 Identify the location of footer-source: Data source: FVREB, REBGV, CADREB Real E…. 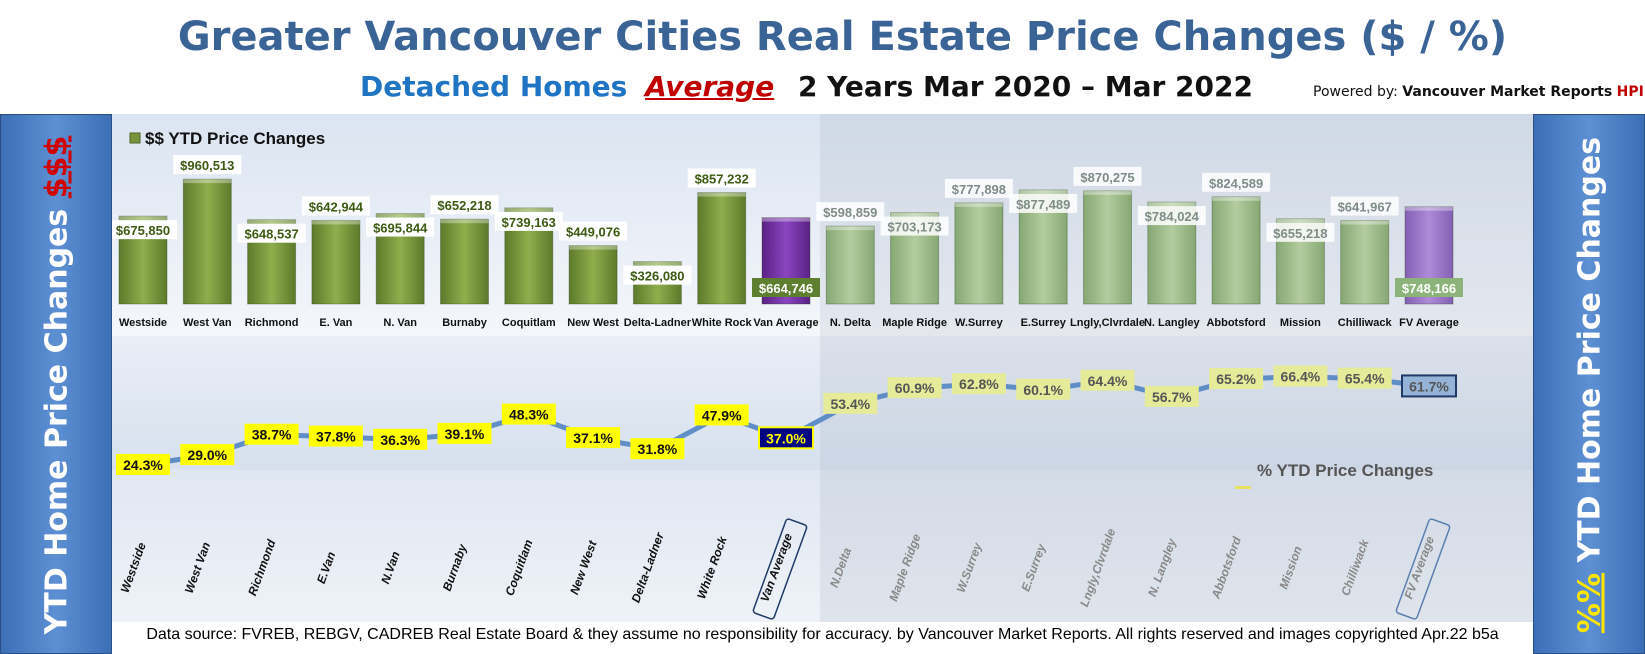
(822, 634).